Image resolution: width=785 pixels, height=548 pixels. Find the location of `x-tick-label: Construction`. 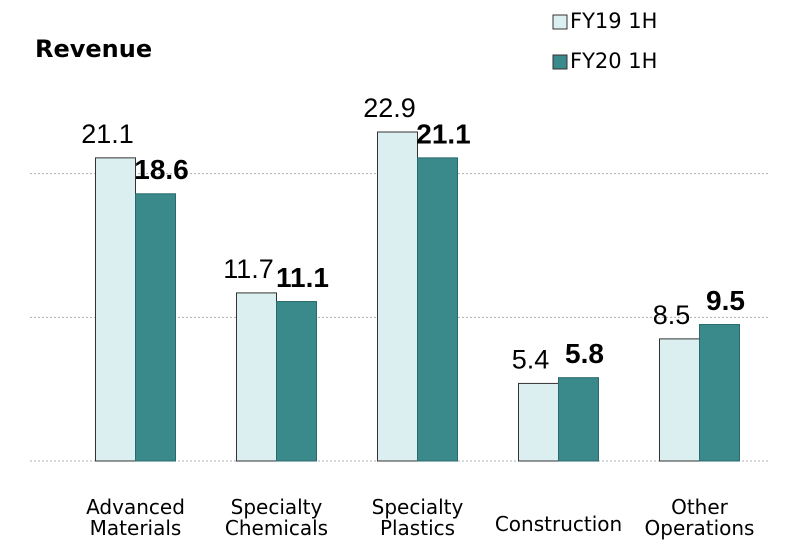

x-tick-label: Construction is located at coordinates (558, 524).